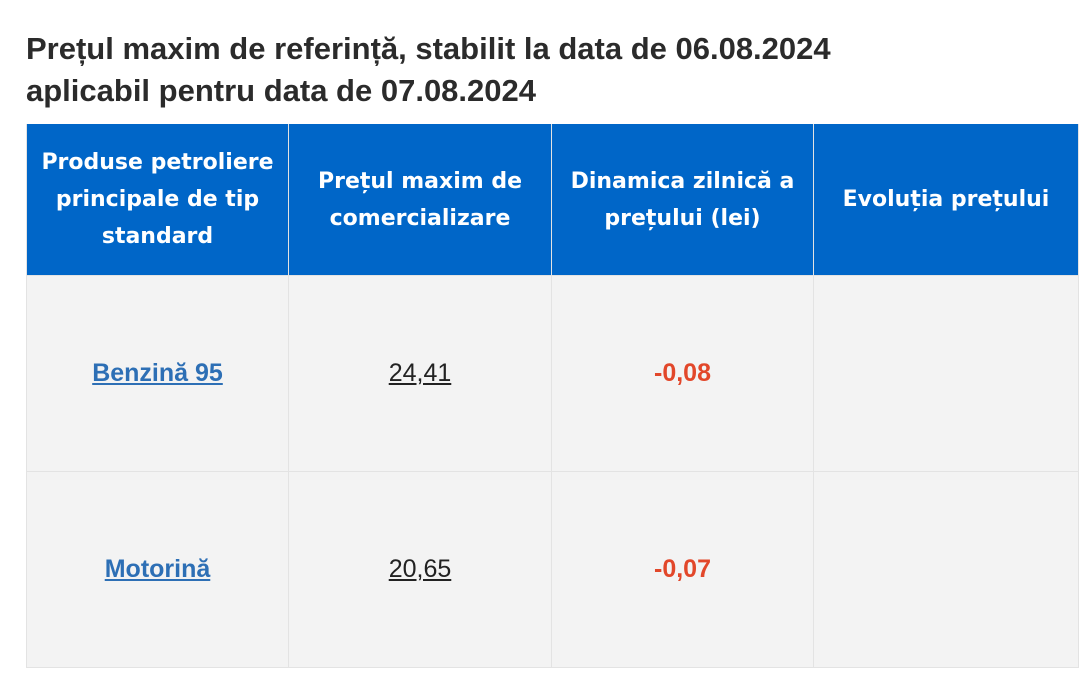  I want to click on header-daily-change: Dinamica zilnică a prețului (lei), so click(682, 200).